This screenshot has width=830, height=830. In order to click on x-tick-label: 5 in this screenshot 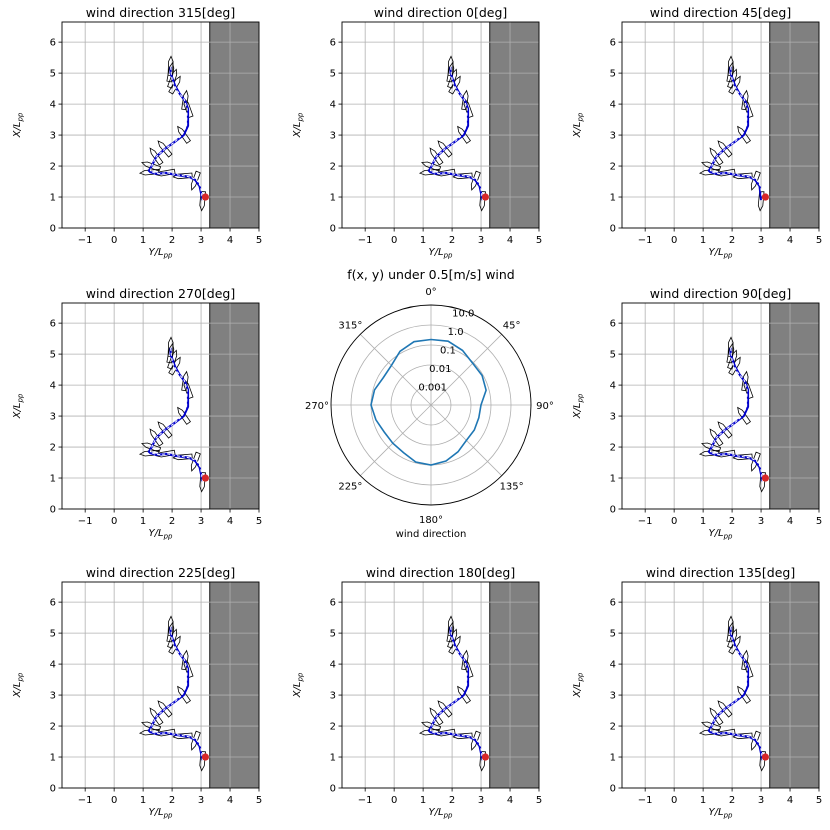, I will do `click(819, 521)`.